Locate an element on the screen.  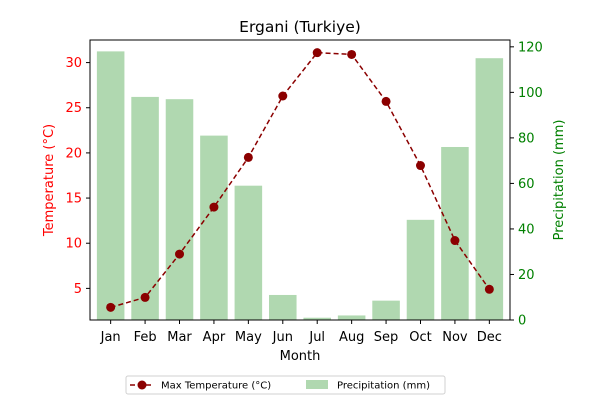
precipitation-bar-sep is located at coordinates (386, 310).